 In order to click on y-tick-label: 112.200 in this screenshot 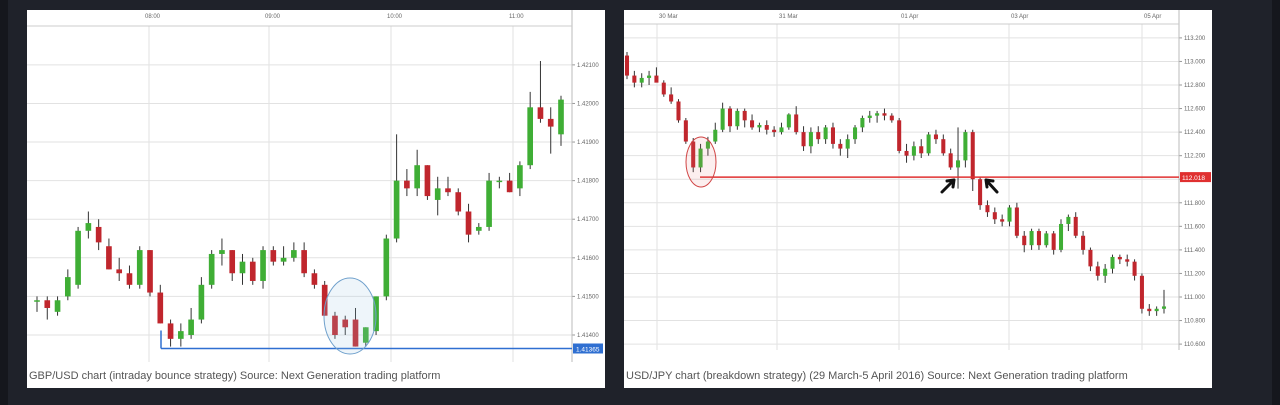, I will do `click(1195, 157)`.